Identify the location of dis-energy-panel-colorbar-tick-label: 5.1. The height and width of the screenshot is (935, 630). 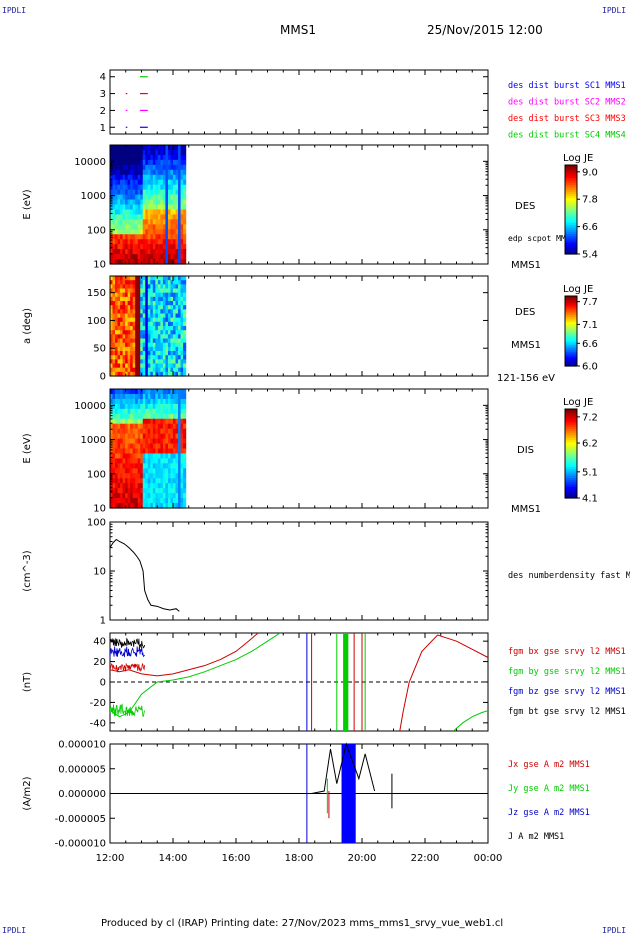
(590, 472).